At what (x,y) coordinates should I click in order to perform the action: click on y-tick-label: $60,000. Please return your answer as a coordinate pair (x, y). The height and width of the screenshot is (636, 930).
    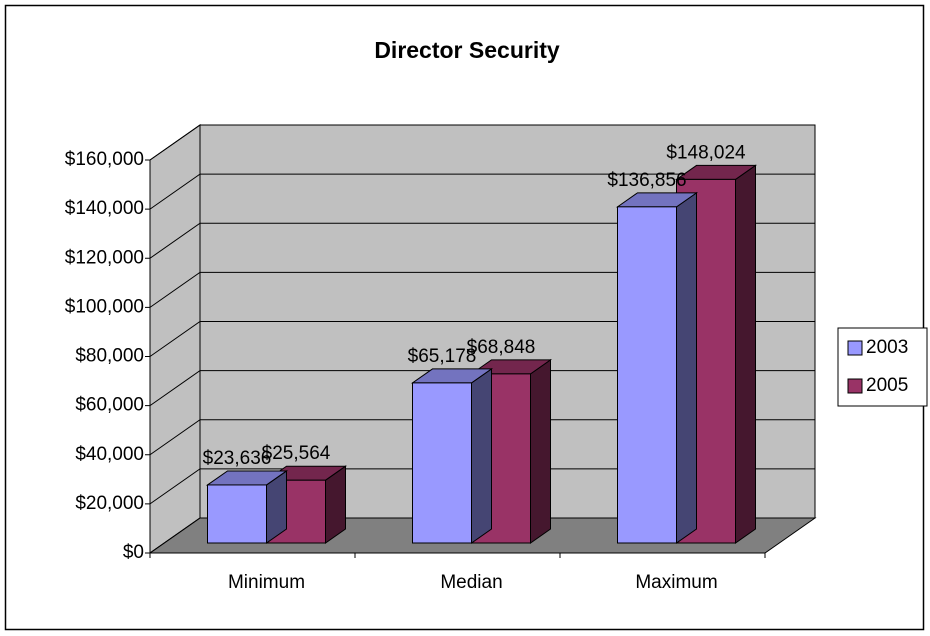
    Looking at the image, I should click on (109, 405).